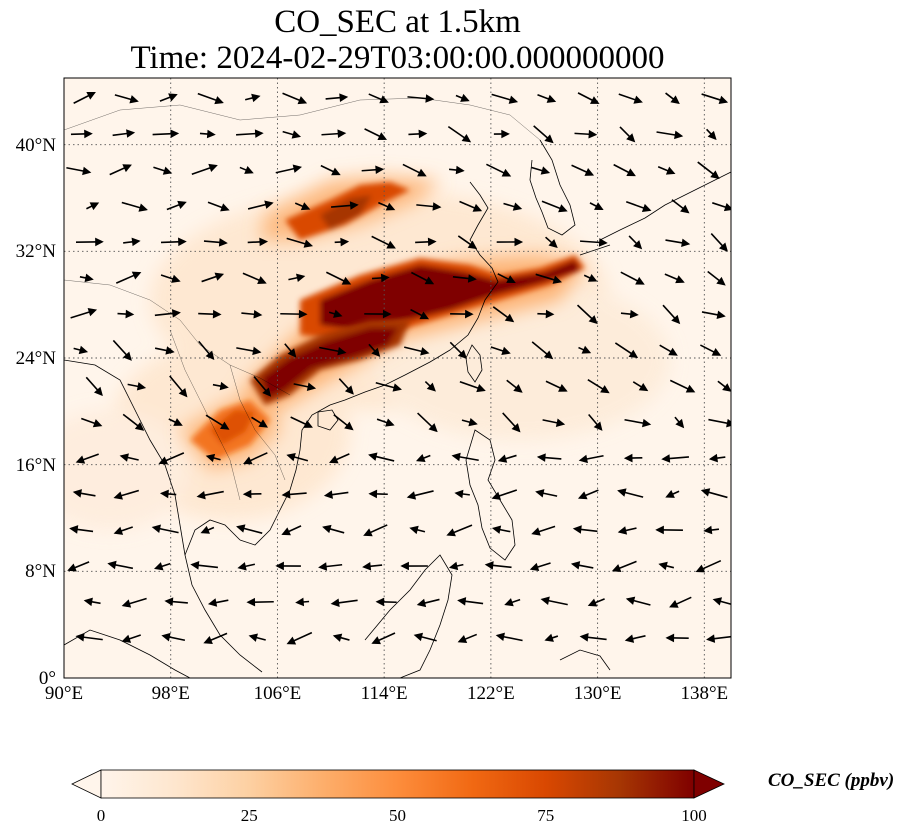 The width and height of the screenshot is (916, 836). I want to click on longitude-tick-label: 130°E, so click(597, 693).